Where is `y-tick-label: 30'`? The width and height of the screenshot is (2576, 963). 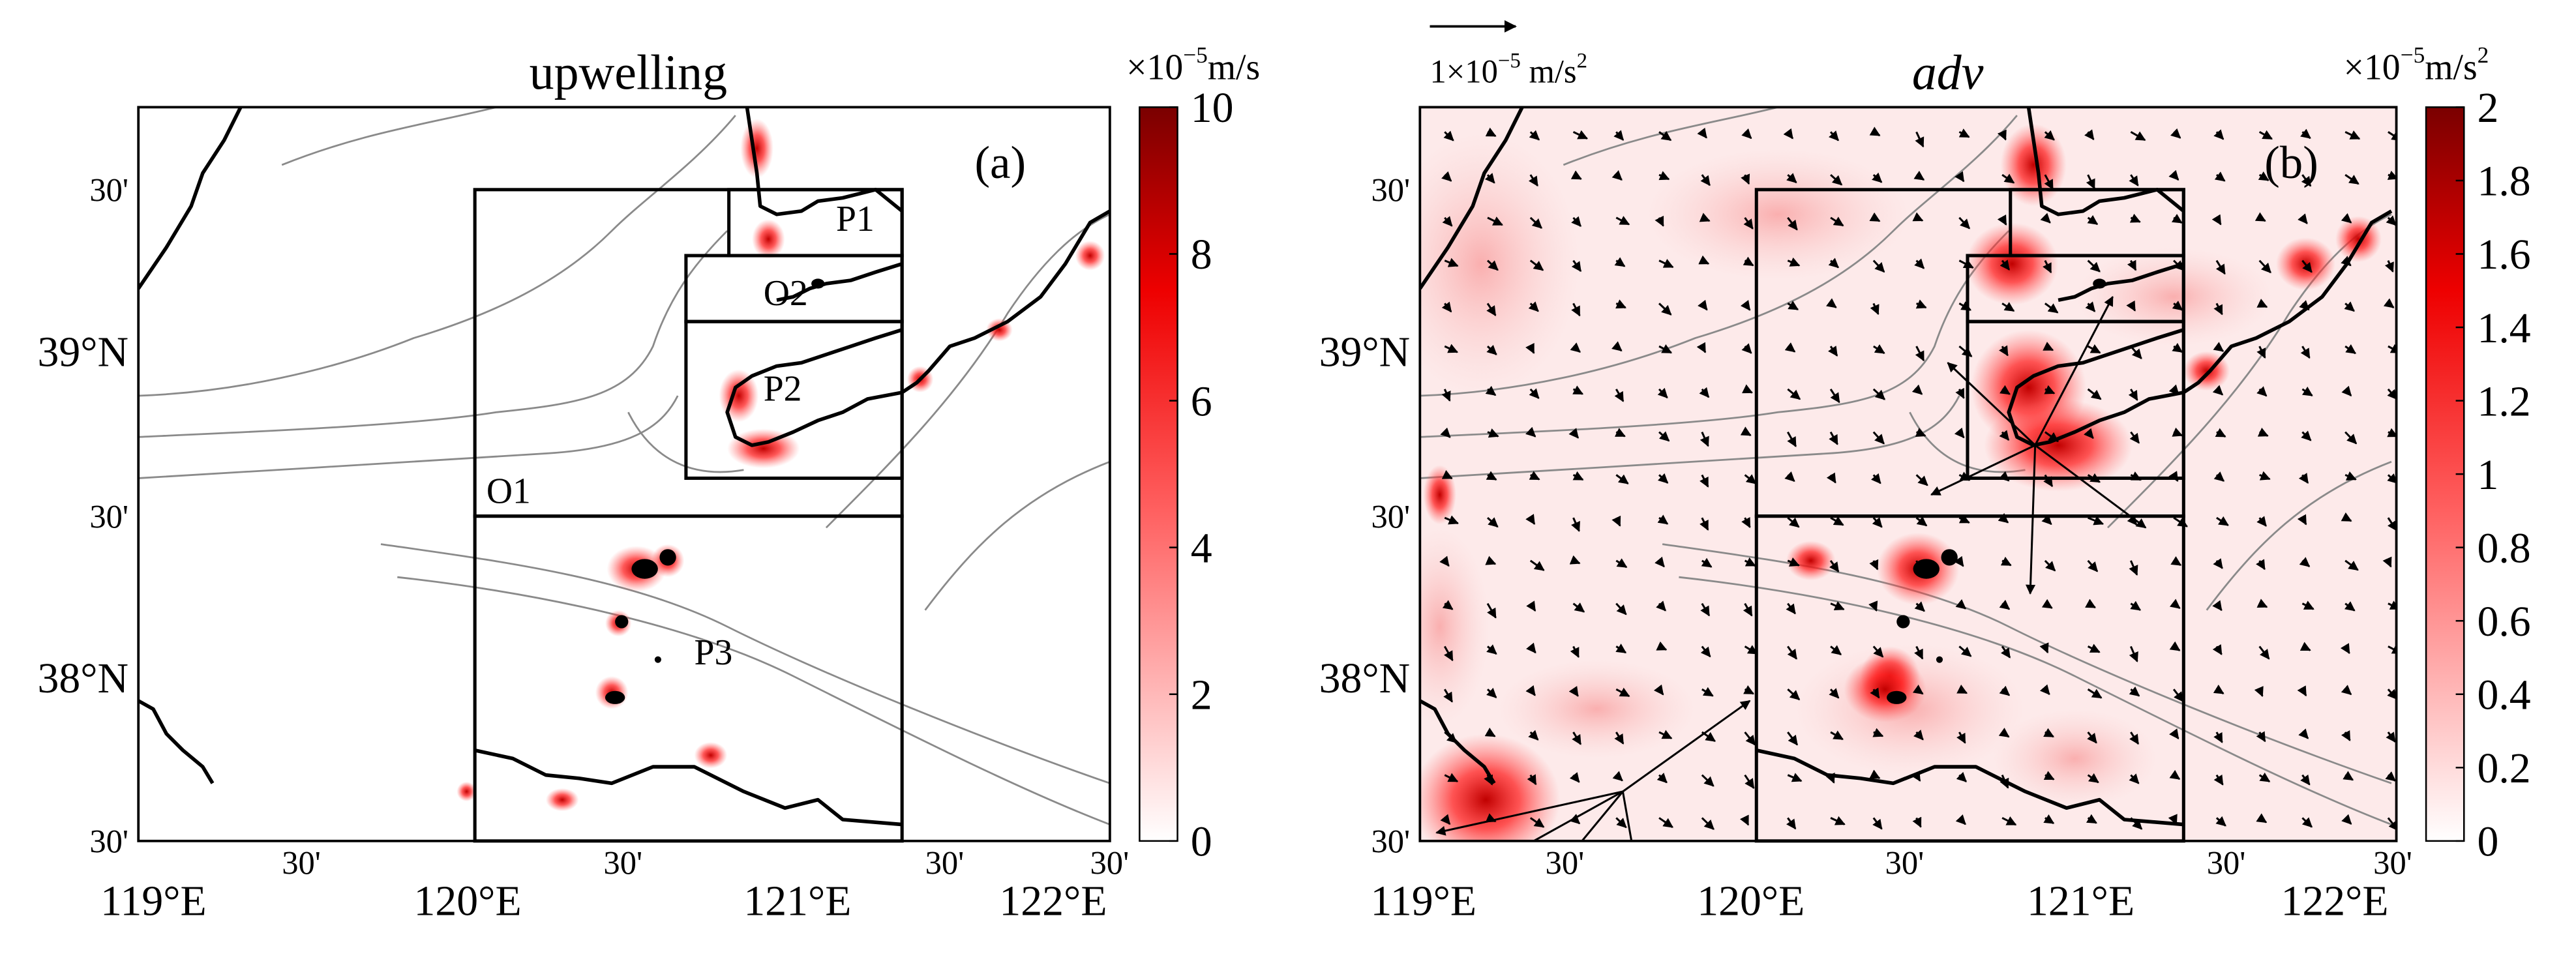 y-tick-label: 30' is located at coordinates (1390, 841).